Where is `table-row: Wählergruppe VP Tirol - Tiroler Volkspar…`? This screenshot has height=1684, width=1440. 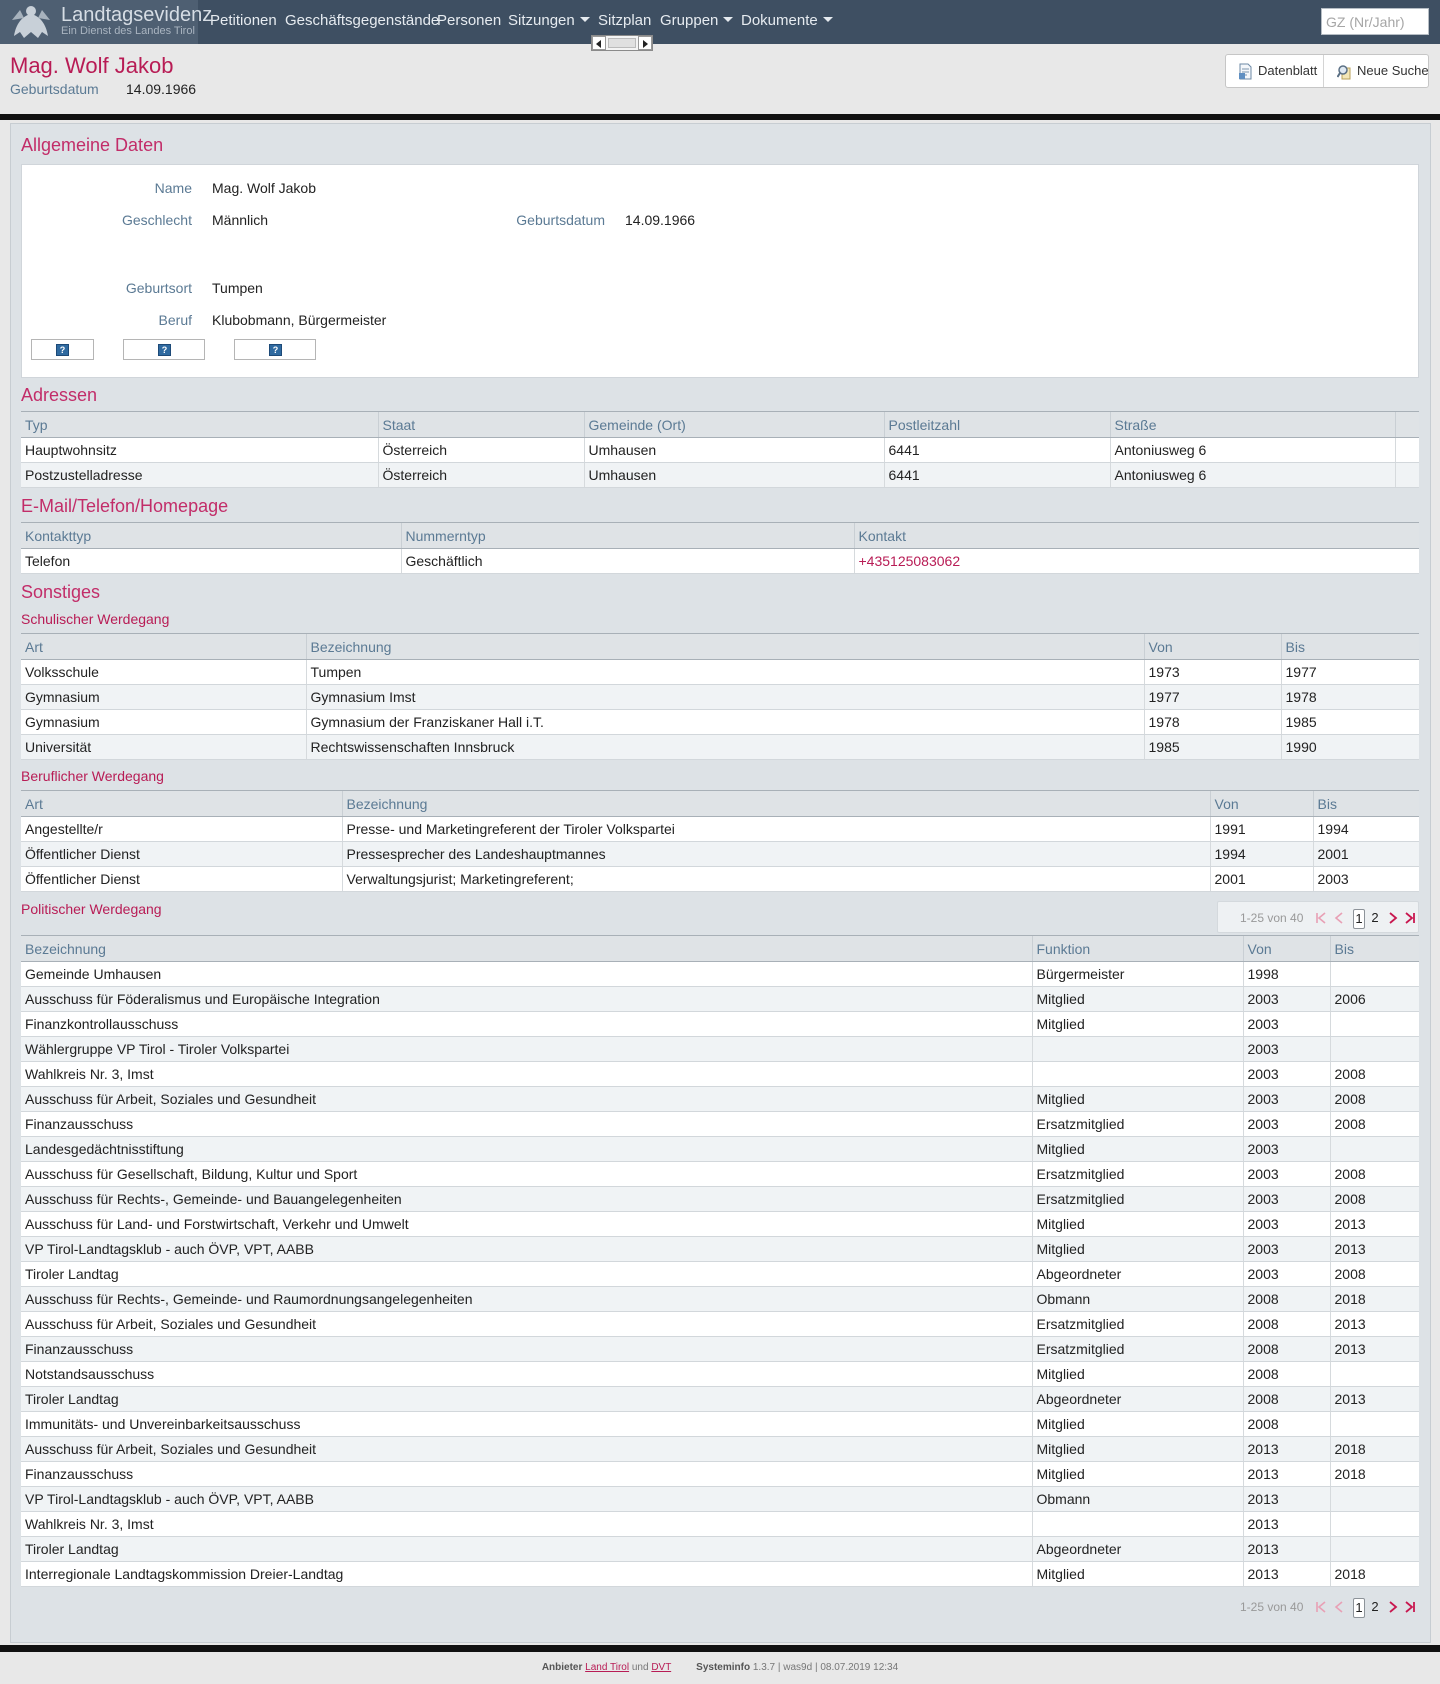 table-row: Wählergruppe VP Tirol - Tiroler Volkspar… is located at coordinates (720, 1049).